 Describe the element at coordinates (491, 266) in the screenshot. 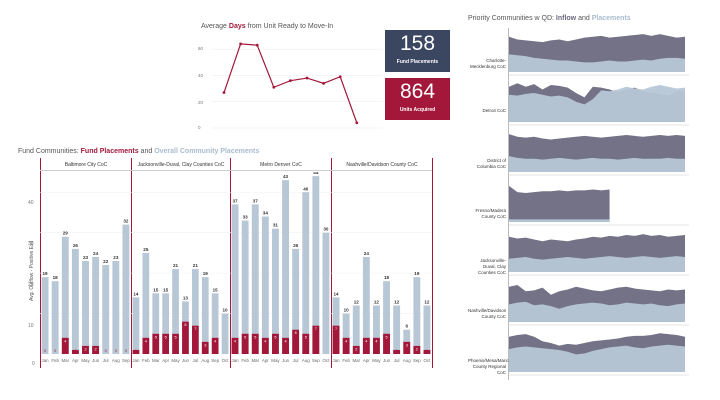

I see `priority-row-label: Jacksonville-Duval, Clay Counties CoC` at that location.